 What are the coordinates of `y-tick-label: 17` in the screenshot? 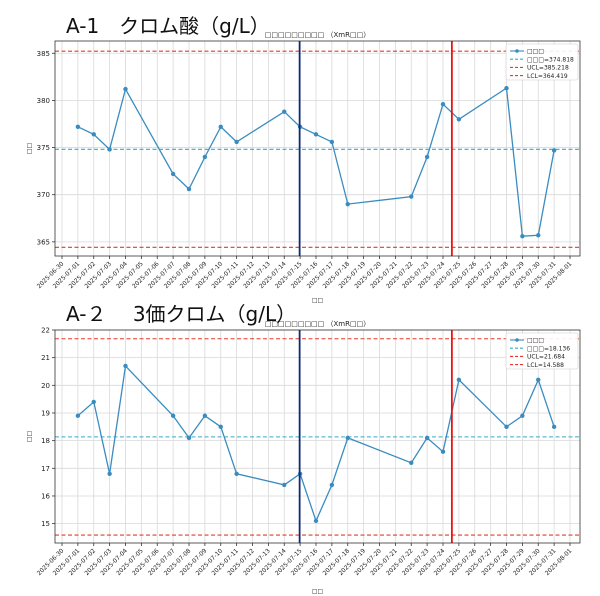 It's located at (45, 469).